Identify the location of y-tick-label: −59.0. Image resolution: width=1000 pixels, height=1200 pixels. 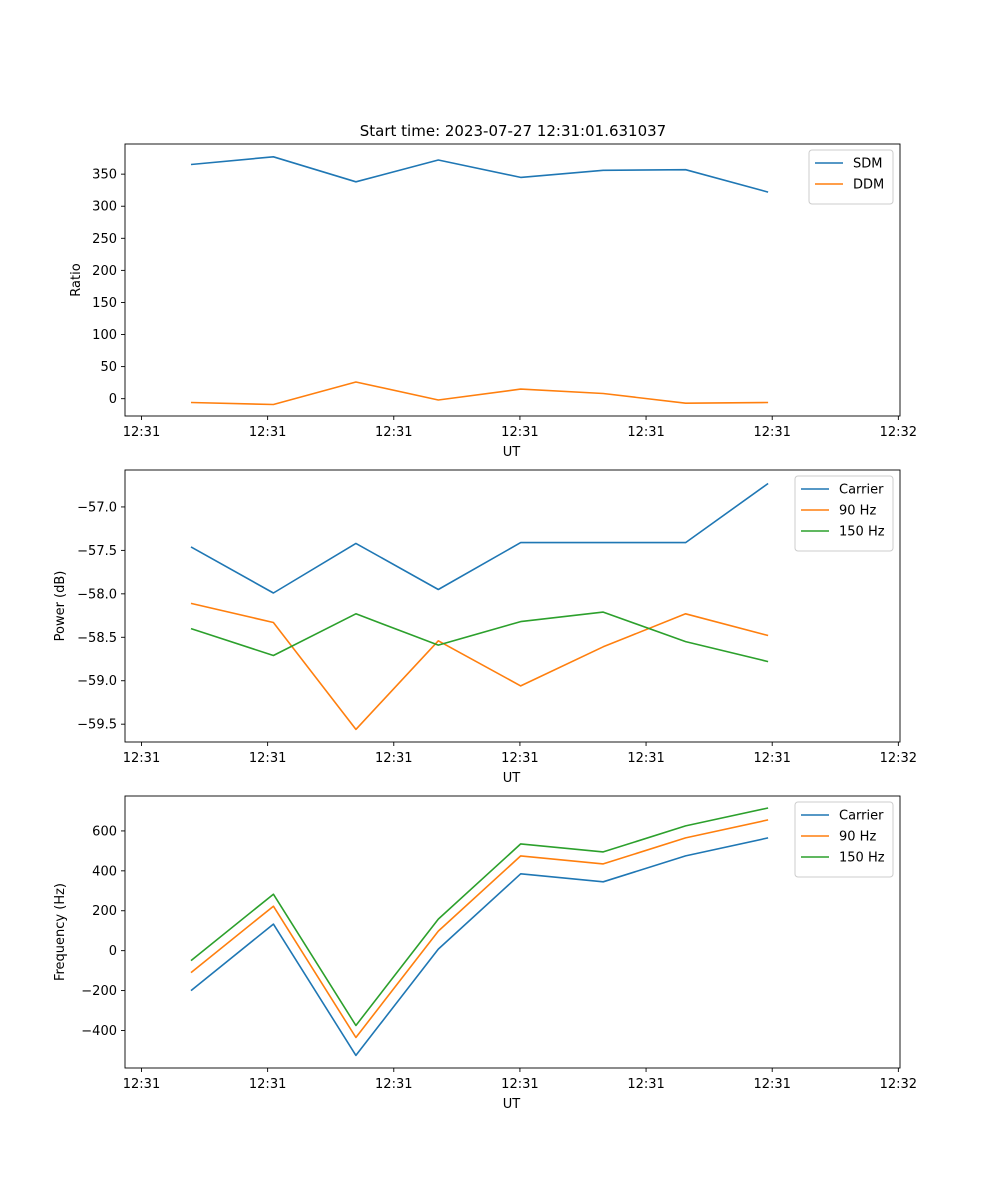
(97, 681).